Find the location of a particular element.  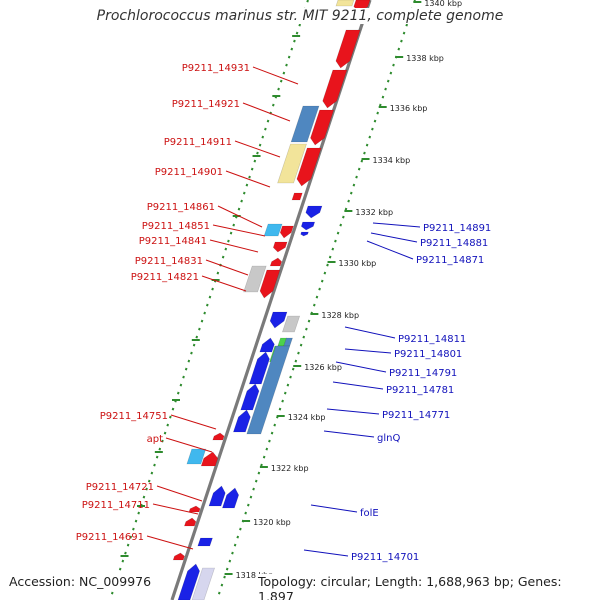

scale-tick-label: 1340 kbp is located at coordinates (443, 4).